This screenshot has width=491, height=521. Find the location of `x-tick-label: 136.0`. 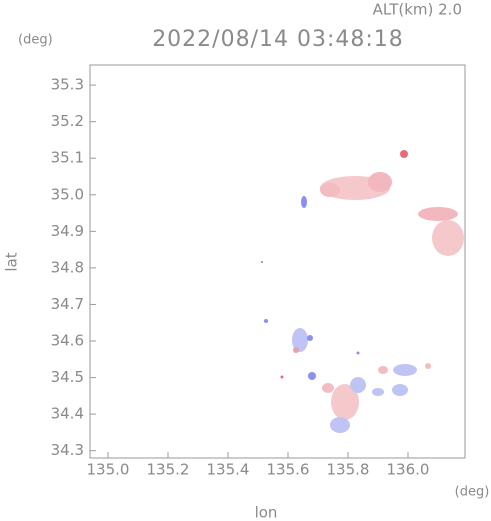

x-tick-label: 136.0 is located at coordinates (408, 470).